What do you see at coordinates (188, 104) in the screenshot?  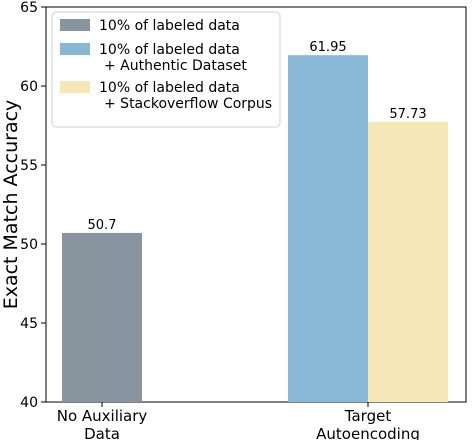 I see `legend-entry-label: + Stackoverflow Corpus` at bounding box center [188, 104].